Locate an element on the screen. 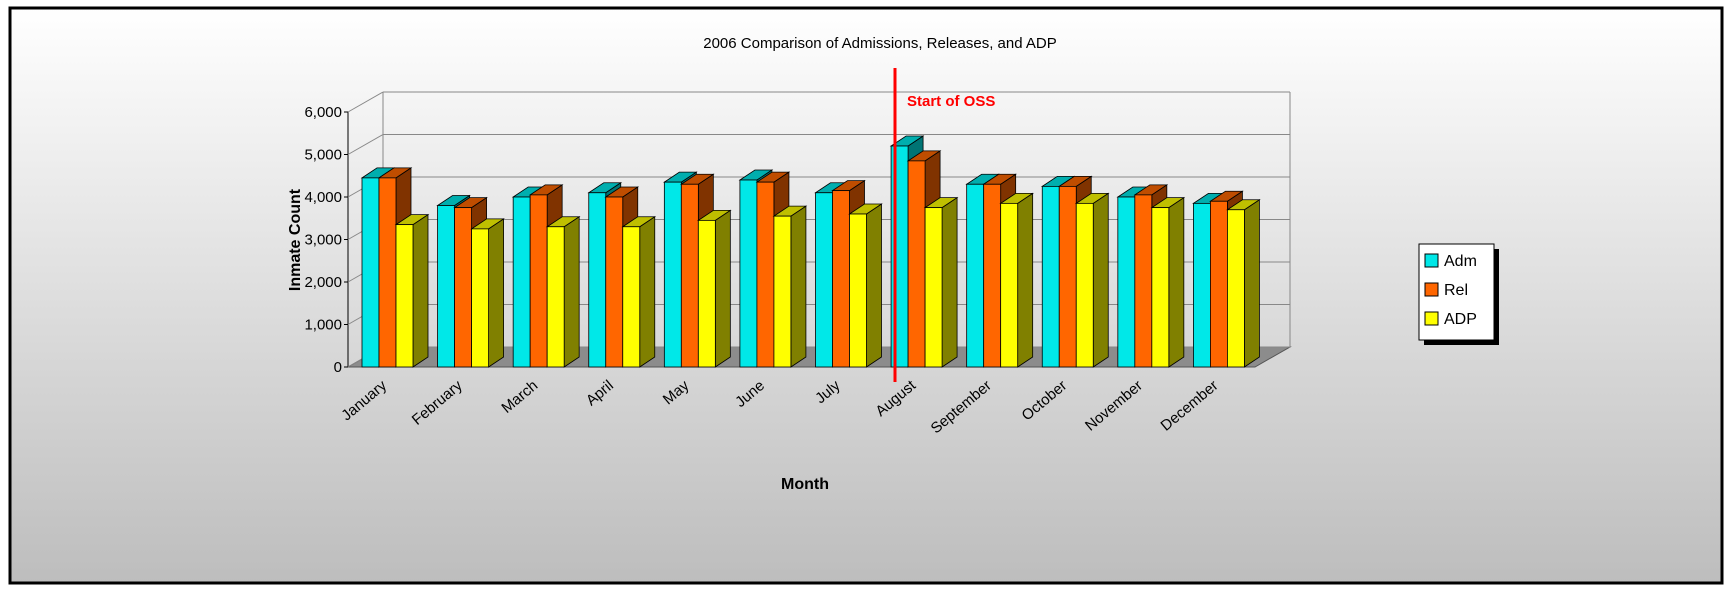  y-tick-label: 6,000 is located at coordinates (323, 112).